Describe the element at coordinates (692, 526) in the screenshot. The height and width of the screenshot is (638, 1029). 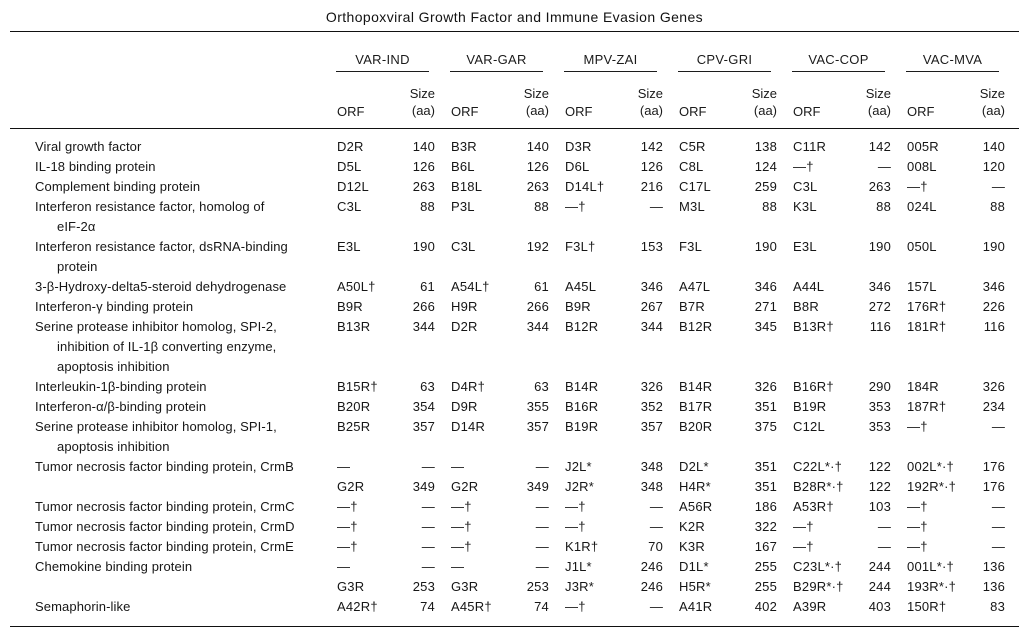
I see `orf-cell: K2R` at that location.